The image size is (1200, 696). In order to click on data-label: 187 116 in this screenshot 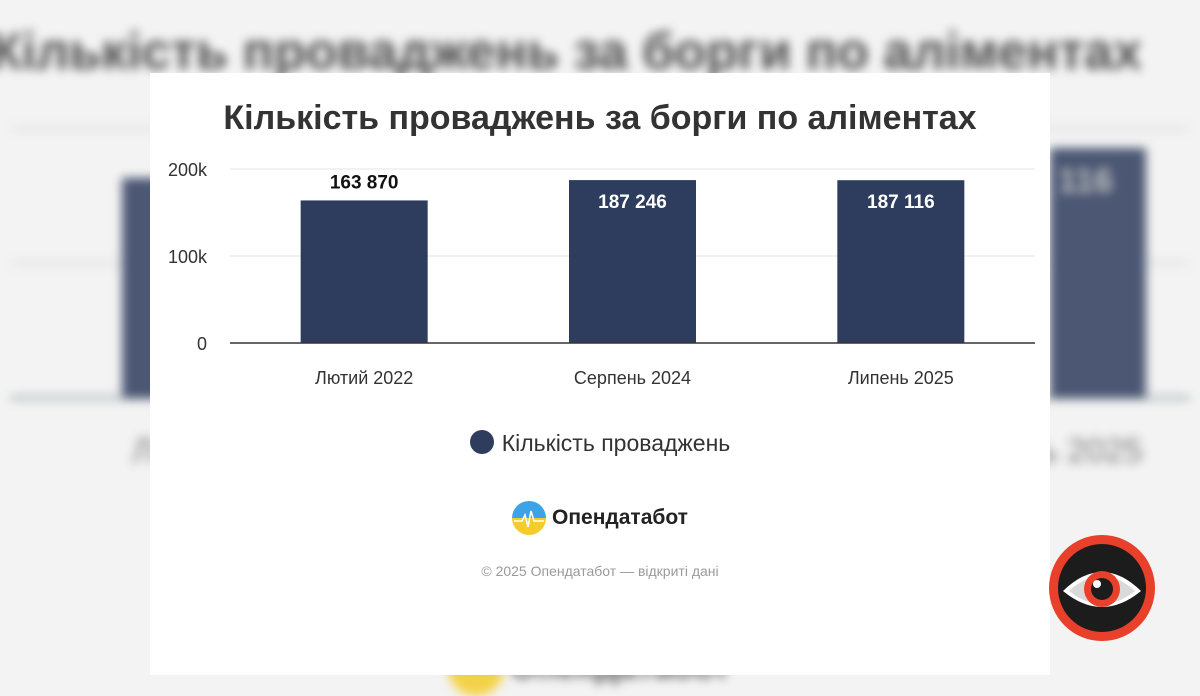, I will do `click(901, 202)`.